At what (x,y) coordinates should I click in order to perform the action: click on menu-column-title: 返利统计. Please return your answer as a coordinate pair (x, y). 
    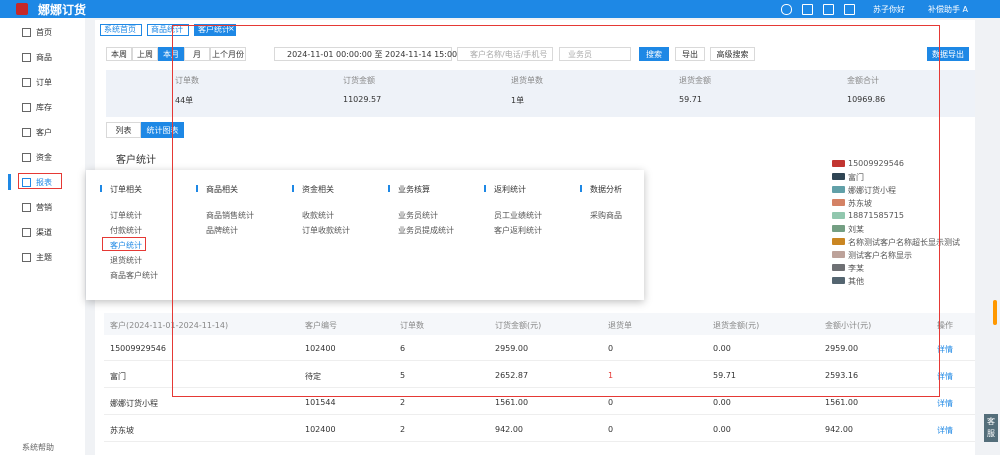
    Looking at the image, I should click on (510, 189).